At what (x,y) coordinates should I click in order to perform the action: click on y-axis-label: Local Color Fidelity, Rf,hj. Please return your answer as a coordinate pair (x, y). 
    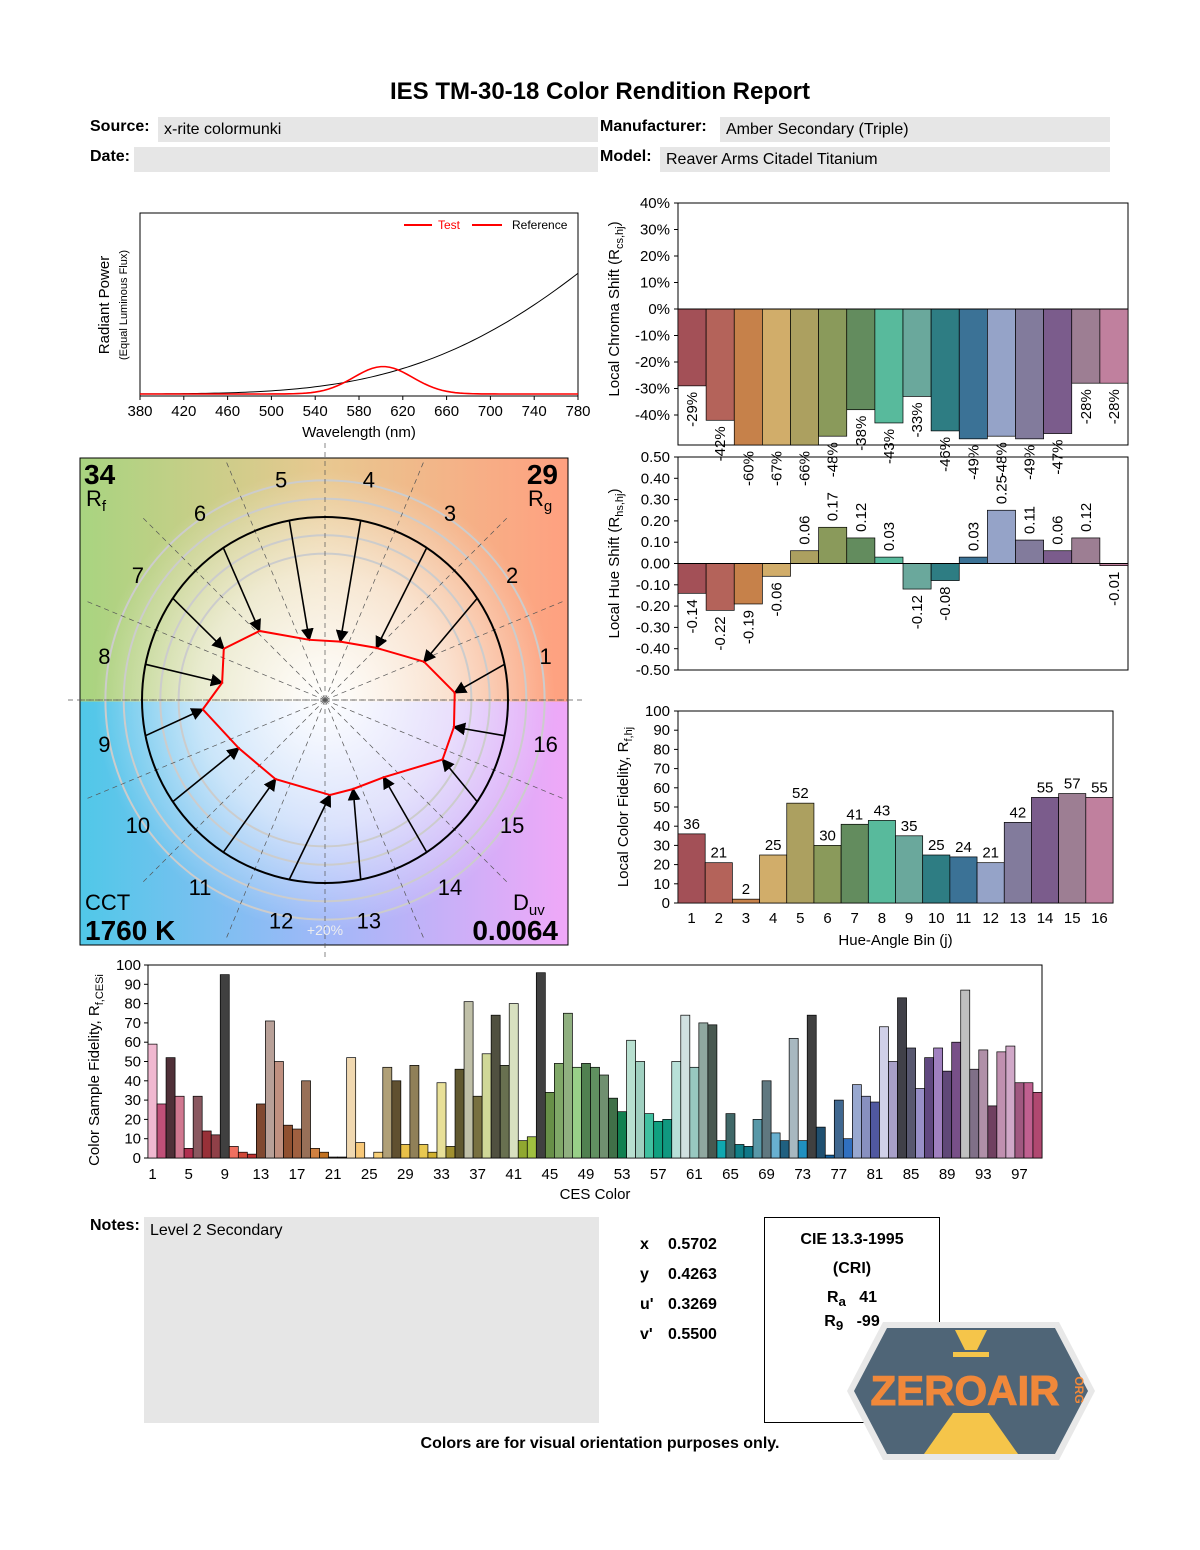
    Looking at the image, I should click on (625, 807).